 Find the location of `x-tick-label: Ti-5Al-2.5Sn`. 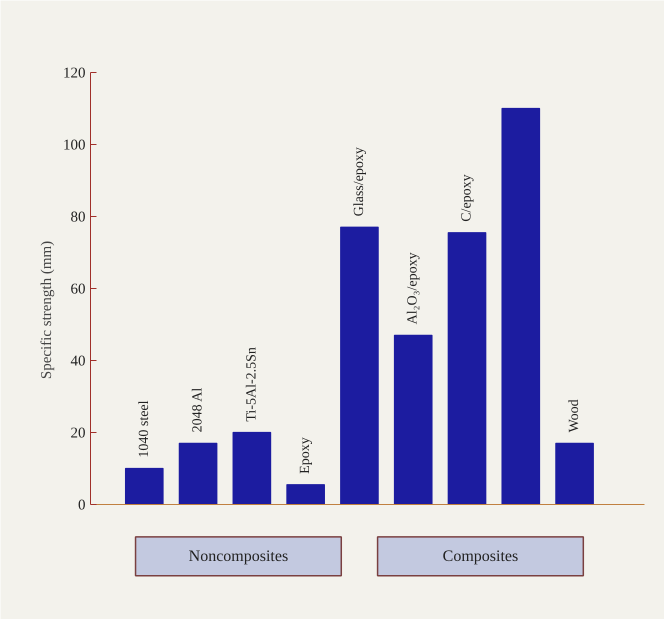

x-tick-label: Ti-5Al-2.5Sn is located at coordinates (252, 384).